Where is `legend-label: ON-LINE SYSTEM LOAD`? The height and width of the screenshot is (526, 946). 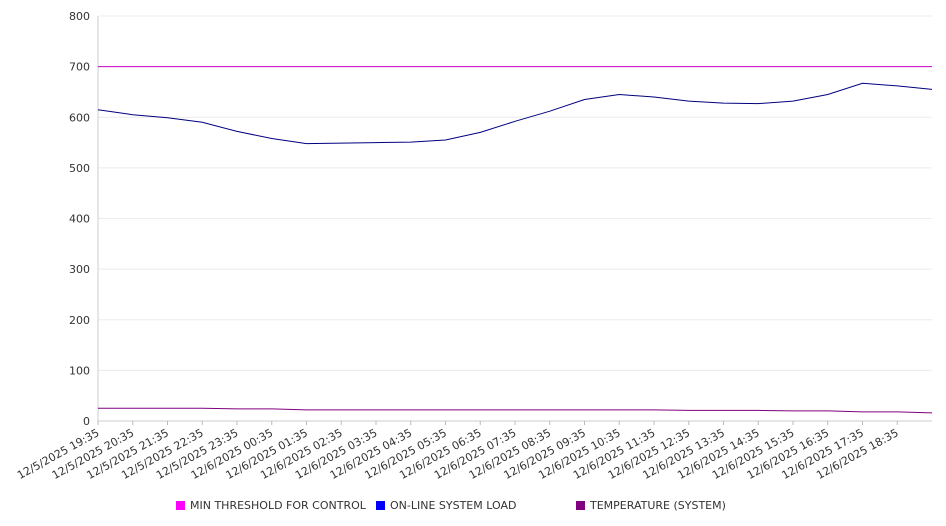 legend-label: ON-LINE SYSTEM LOAD is located at coordinates (453, 505).